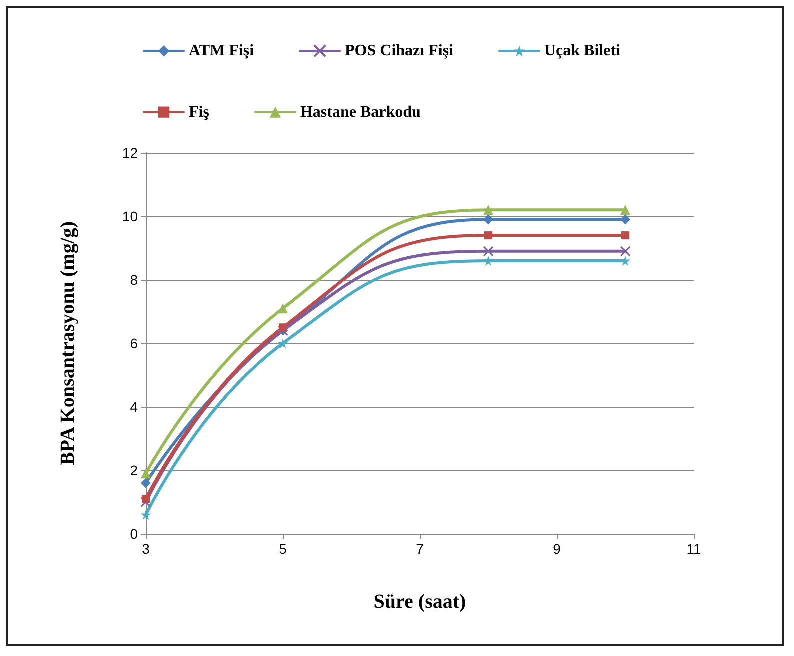 This screenshot has width=794, height=656. I want to click on legend-label: POS Cihazı Fişi, so click(399, 51).